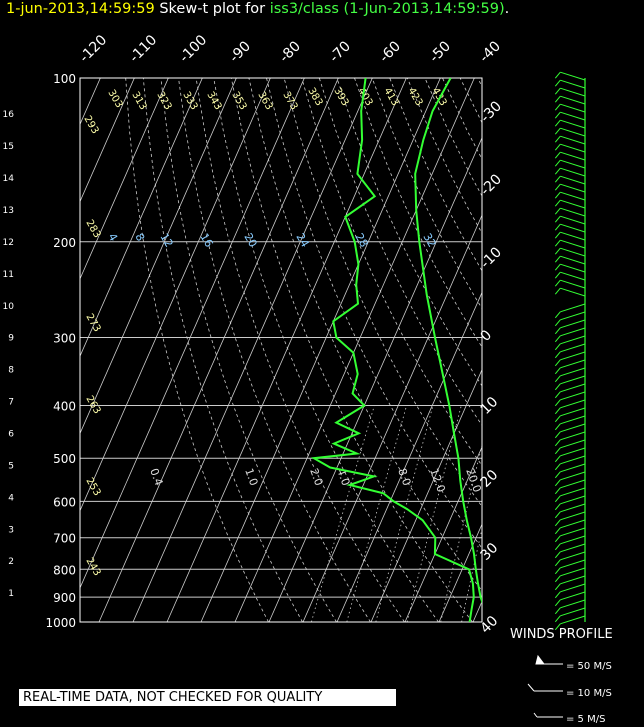 This screenshot has width=644, height=727. Describe the element at coordinates (302, 240) in the screenshot. I see `mixing-ratio-label: 24` at that location.